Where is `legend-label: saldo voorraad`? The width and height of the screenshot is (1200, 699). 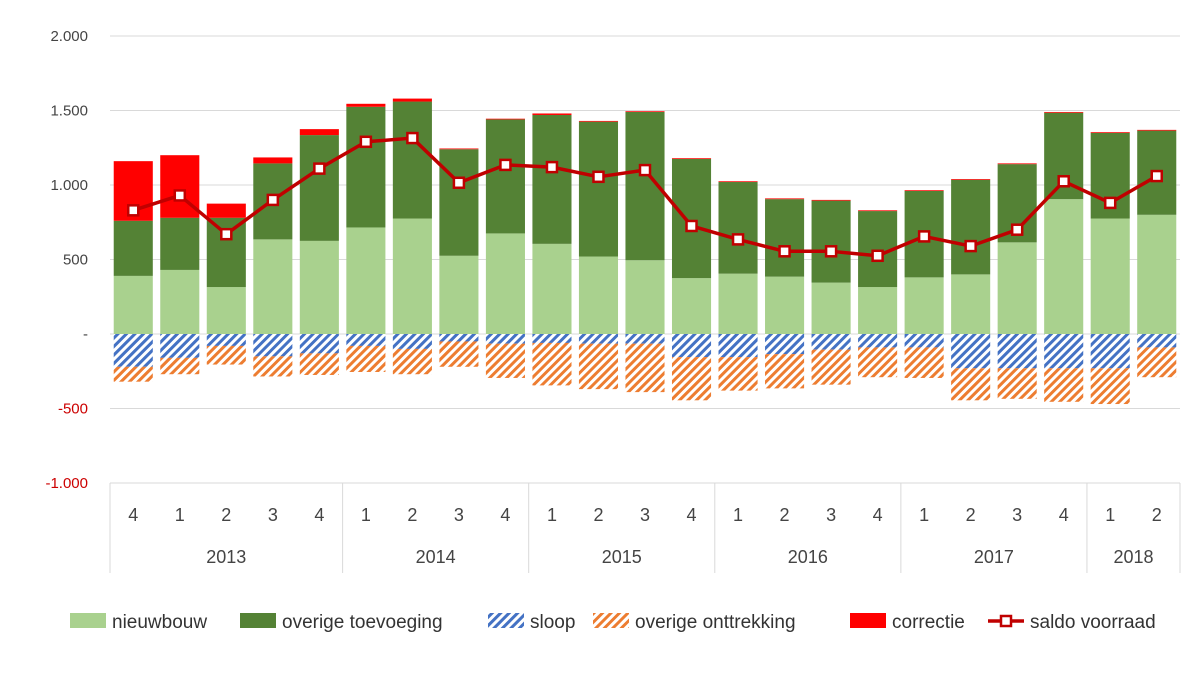
legend-label: saldo voorraad is located at coordinates (1093, 622).